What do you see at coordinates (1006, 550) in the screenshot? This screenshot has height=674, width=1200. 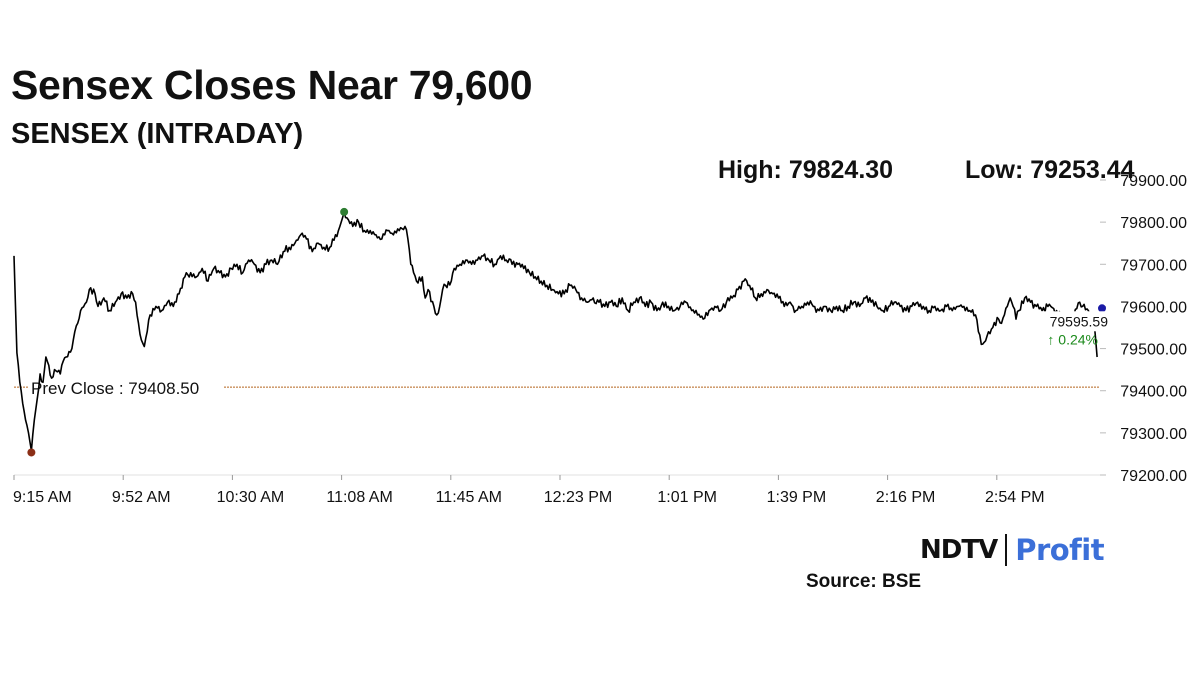 I see `logo-divider` at bounding box center [1006, 550].